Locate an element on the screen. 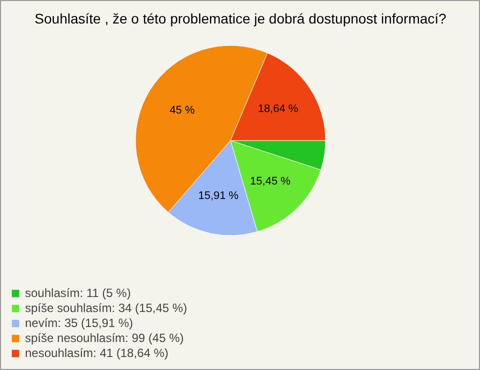 This screenshot has height=370, width=480. data-label: 15,91 % is located at coordinates (218, 196).